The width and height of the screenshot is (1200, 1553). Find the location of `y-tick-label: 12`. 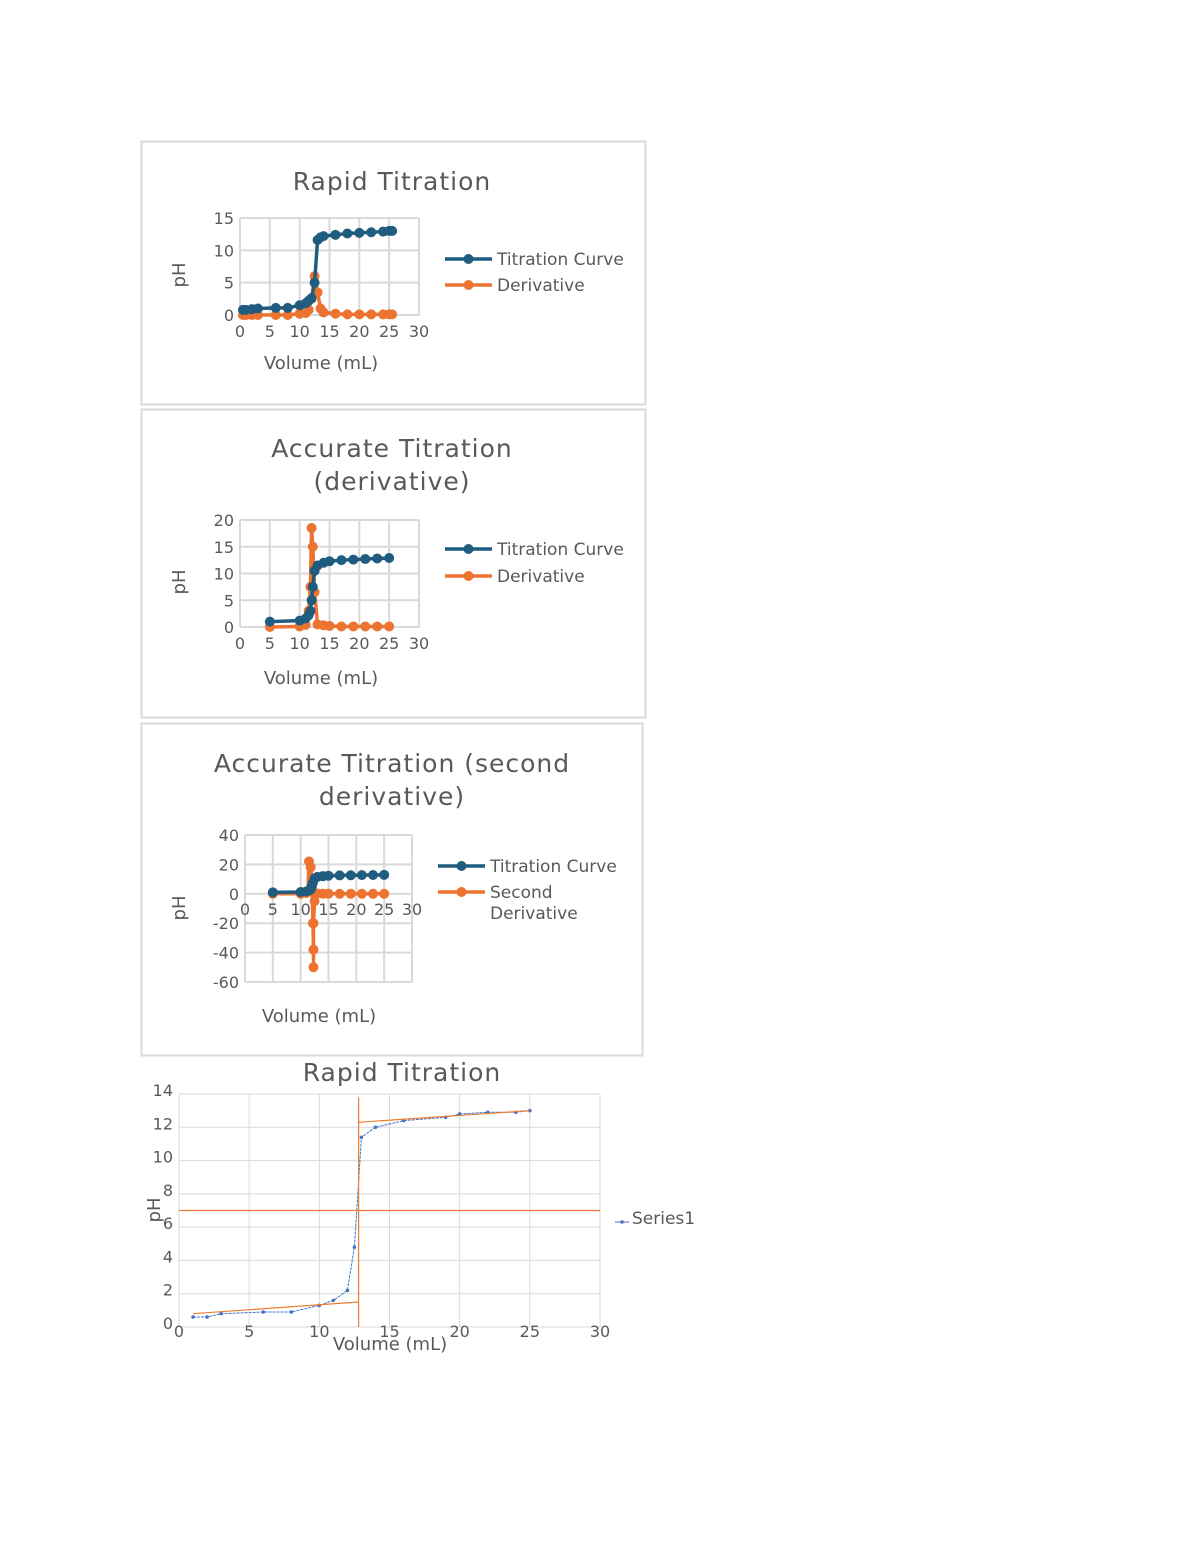

y-tick-label: 12 is located at coordinates (163, 1123).